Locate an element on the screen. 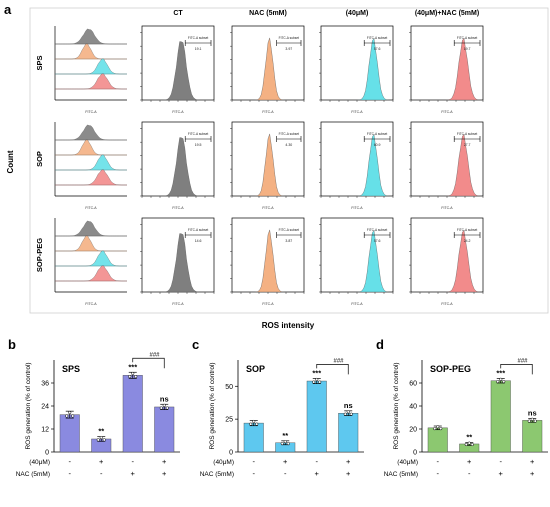 This screenshot has height=507, width=550. gate-value: 4.30 is located at coordinates (288, 145).